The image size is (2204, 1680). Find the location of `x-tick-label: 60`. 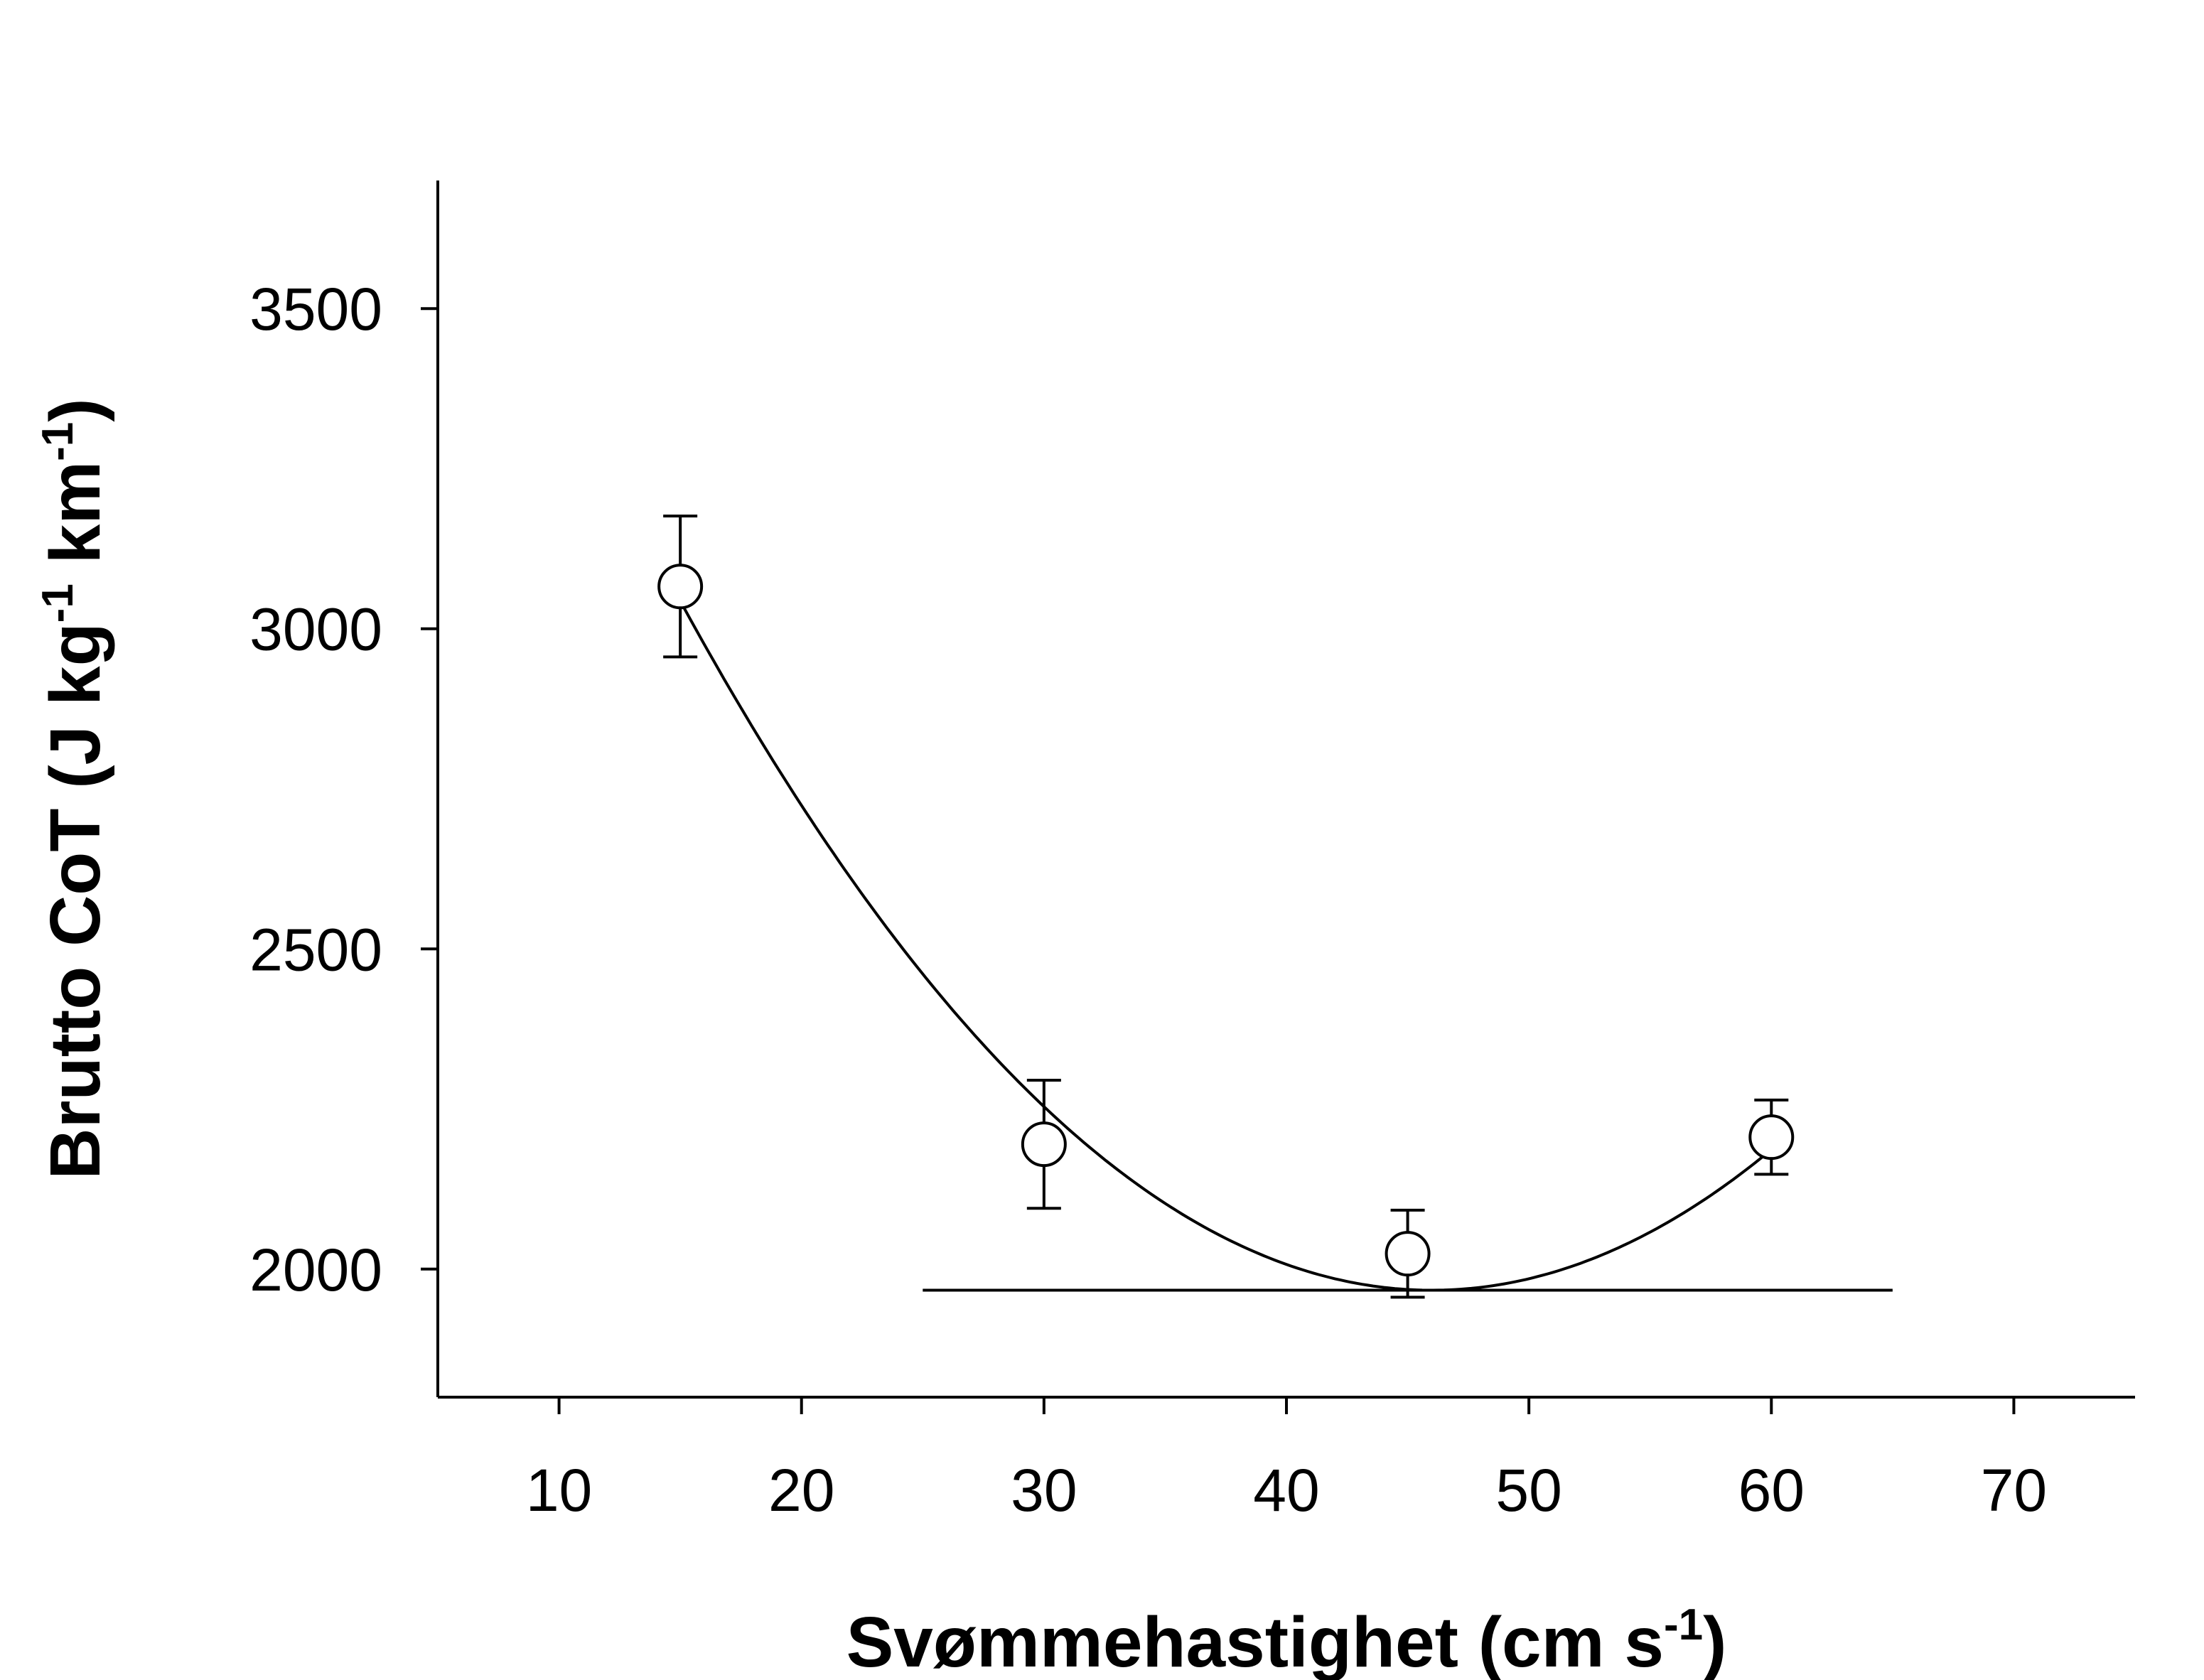

x-tick-label: 60 is located at coordinates (1772, 1490).